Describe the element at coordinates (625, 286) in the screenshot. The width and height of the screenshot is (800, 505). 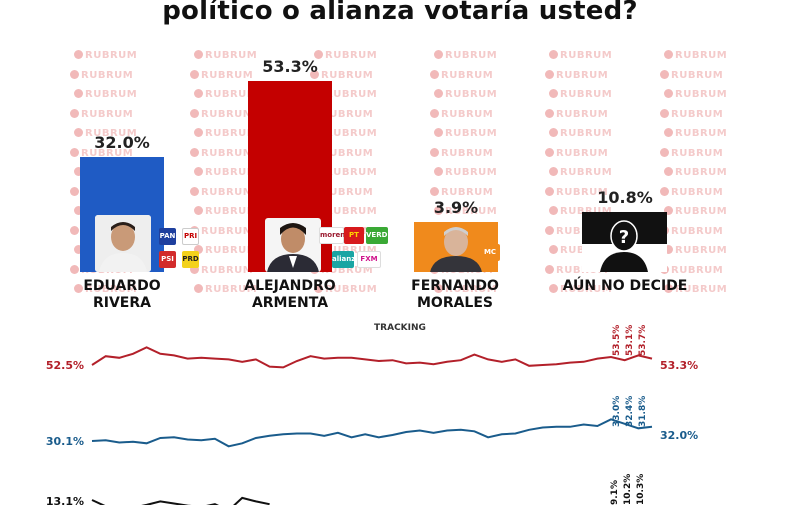
I see `candidate-name-undecided: AÚN NO DECIDE` at that location.